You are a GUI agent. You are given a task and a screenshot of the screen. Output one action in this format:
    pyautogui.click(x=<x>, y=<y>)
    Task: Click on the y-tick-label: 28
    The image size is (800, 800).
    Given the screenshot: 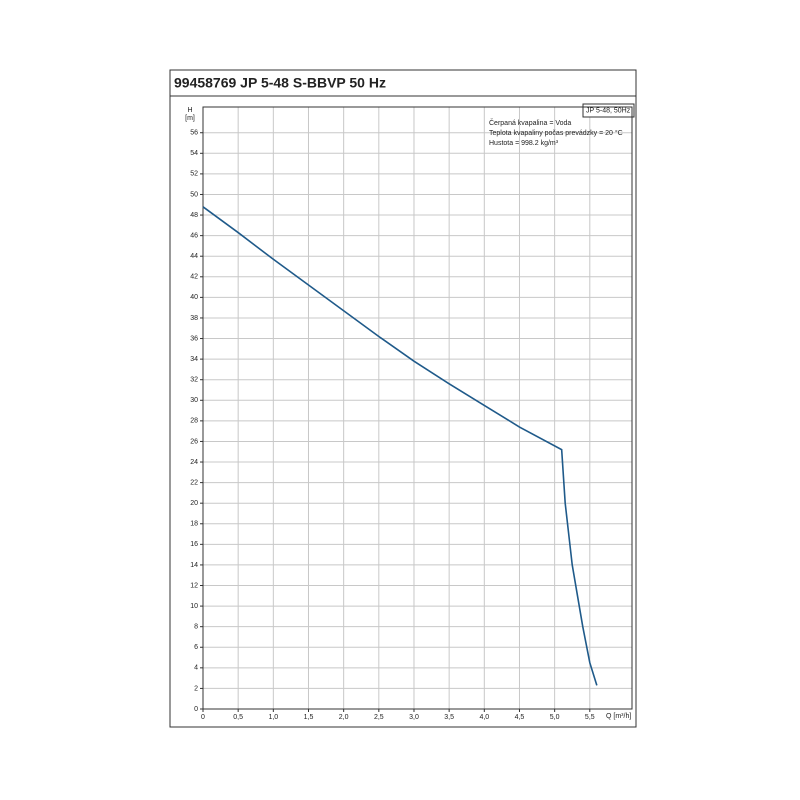 What is the action you would take?
    pyautogui.click(x=194, y=421)
    